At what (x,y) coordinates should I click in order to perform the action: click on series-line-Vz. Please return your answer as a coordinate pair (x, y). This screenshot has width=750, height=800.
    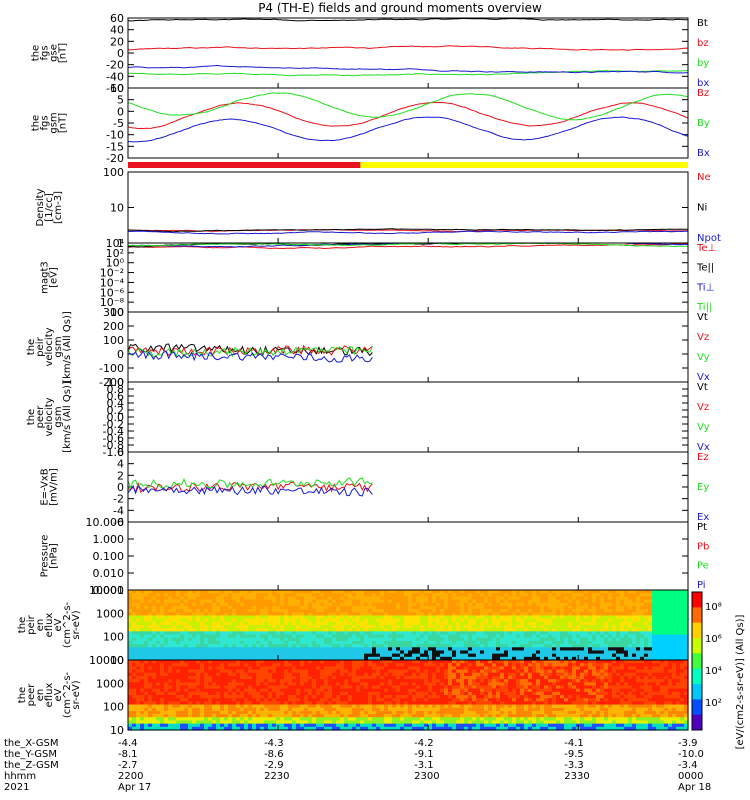
    Looking at the image, I should click on (250, 350).